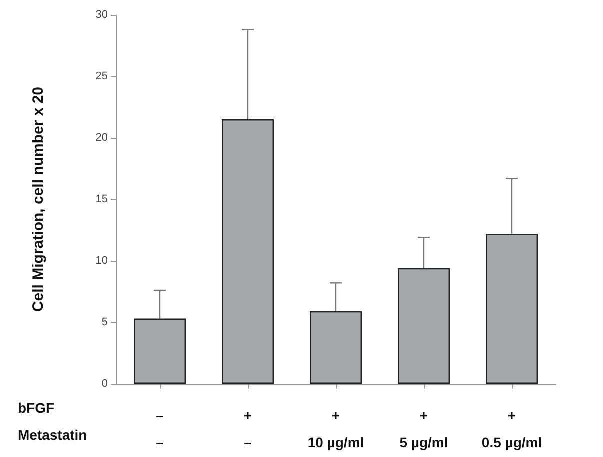 The image size is (603, 457). I want to click on y-tick-label: 10, so click(102, 261).